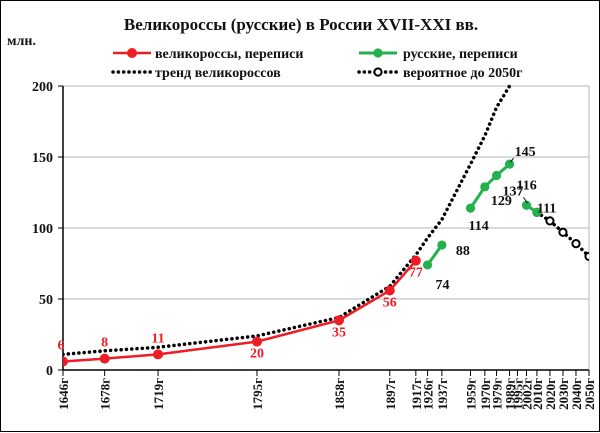 Image resolution: width=600 pixels, height=433 pixels. Describe the element at coordinates (428, 394) in the screenshot. I see `x-tick-label: 1926г` at that location.